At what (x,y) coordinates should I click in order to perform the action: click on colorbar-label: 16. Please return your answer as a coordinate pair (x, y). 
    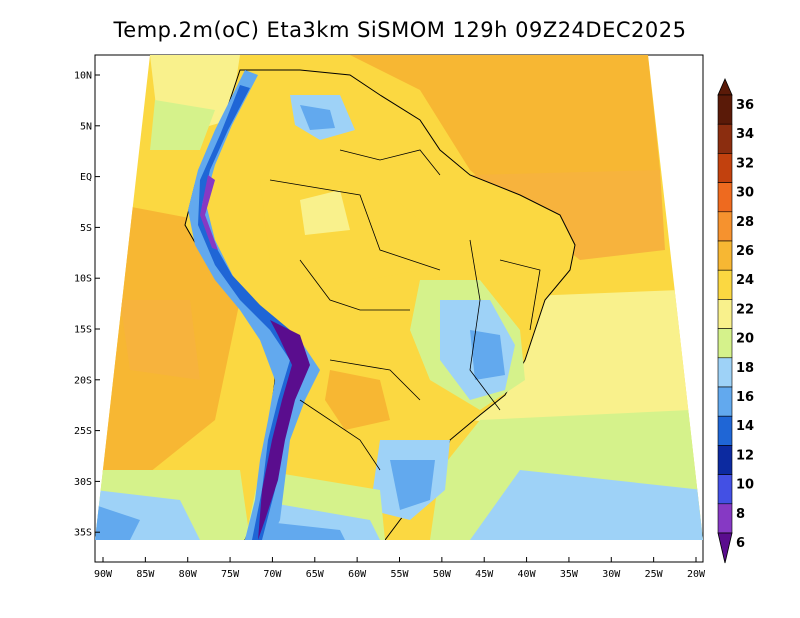
    Looking at the image, I should click on (745, 397).